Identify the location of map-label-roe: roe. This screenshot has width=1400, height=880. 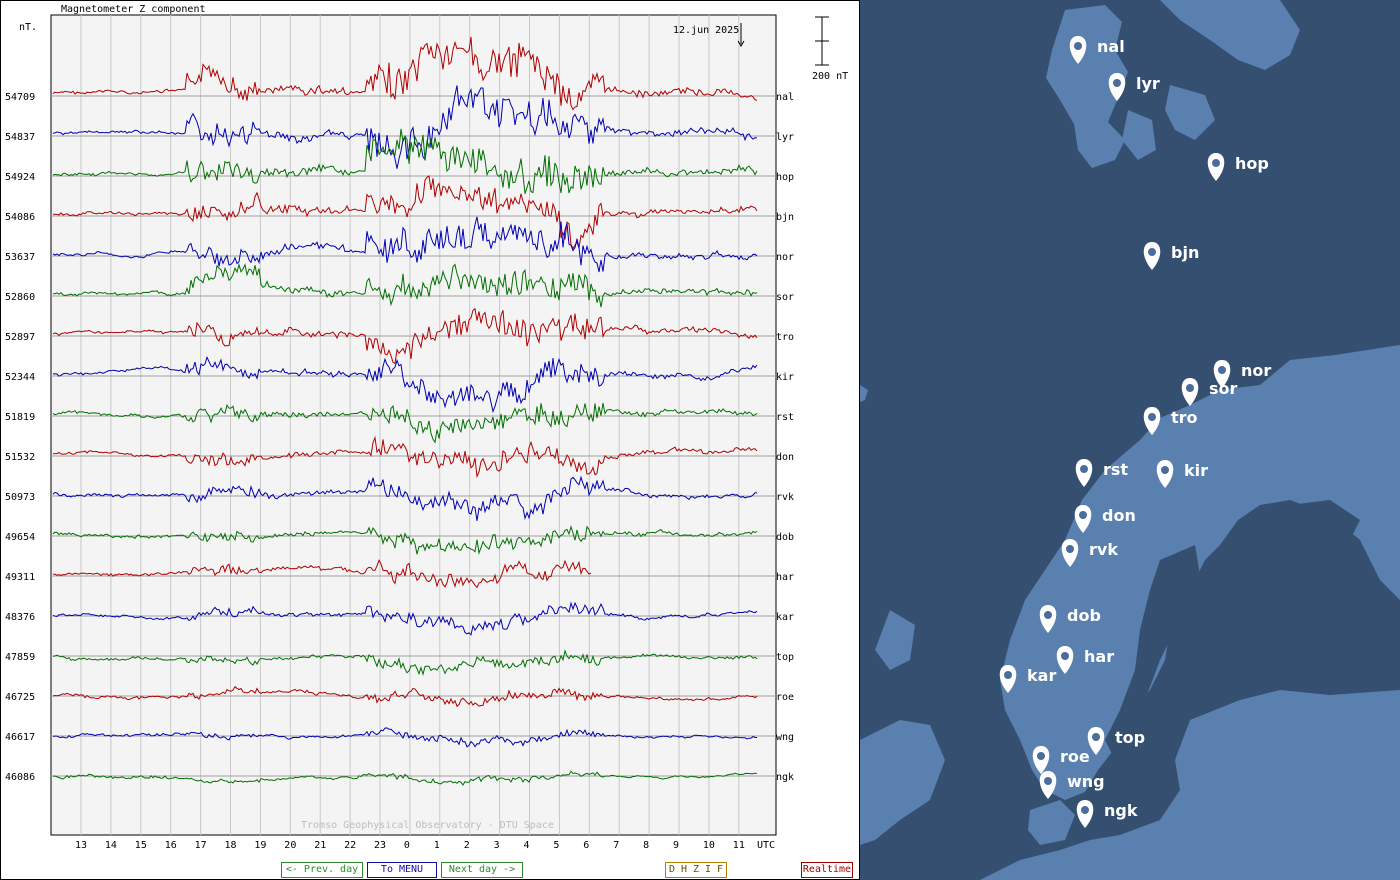
(1075, 756).